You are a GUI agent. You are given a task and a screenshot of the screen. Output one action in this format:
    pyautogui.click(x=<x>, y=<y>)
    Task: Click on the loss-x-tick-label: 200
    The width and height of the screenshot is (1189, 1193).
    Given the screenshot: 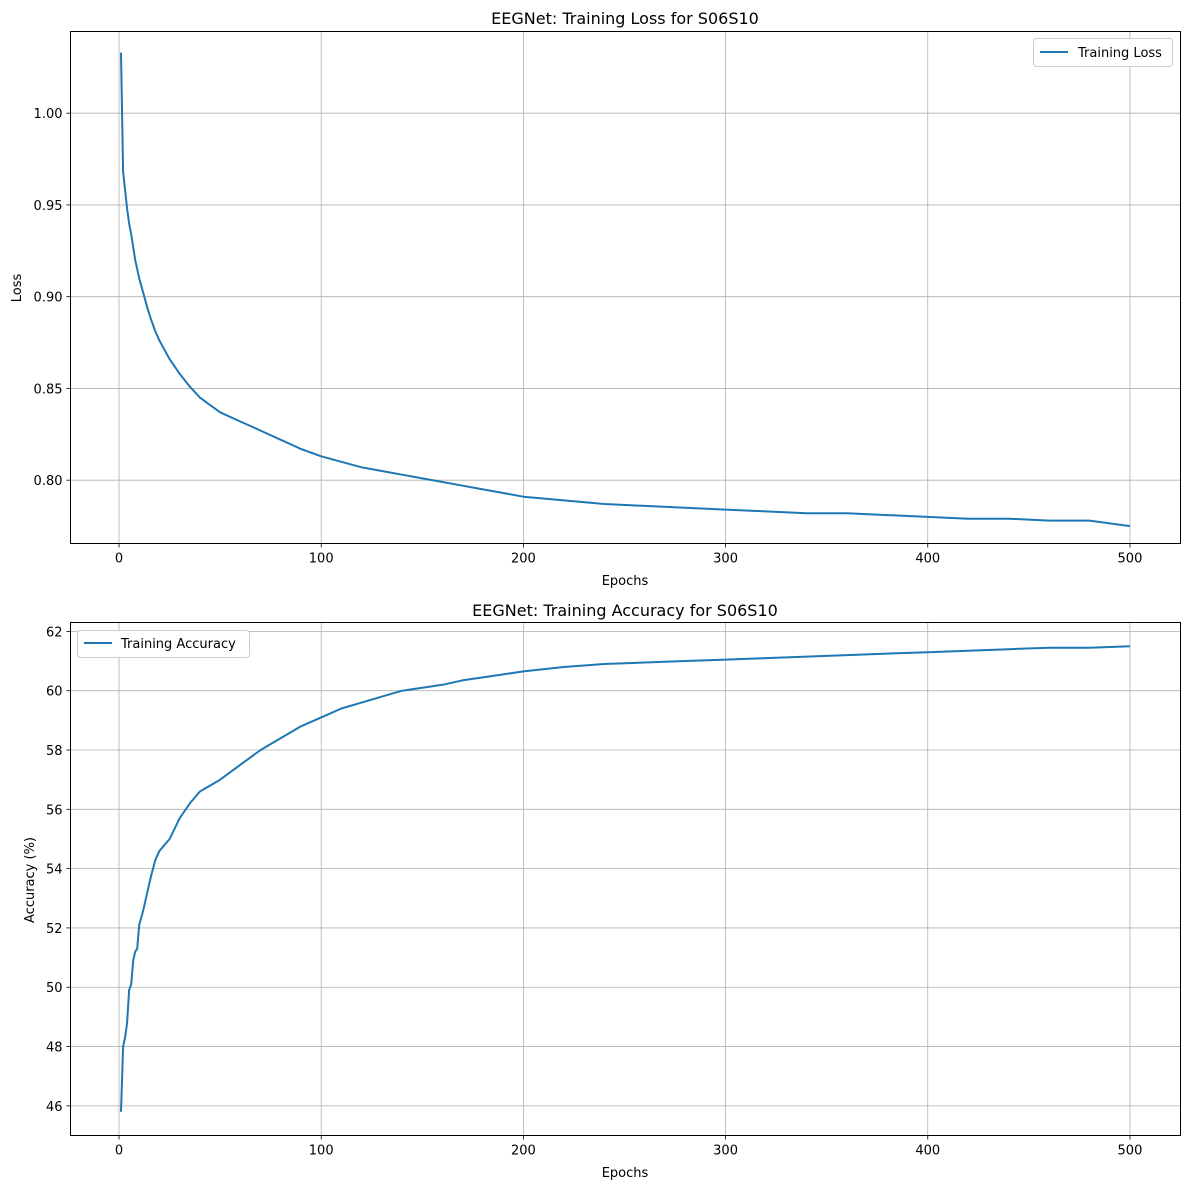 What is the action you would take?
    pyautogui.click(x=523, y=559)
    